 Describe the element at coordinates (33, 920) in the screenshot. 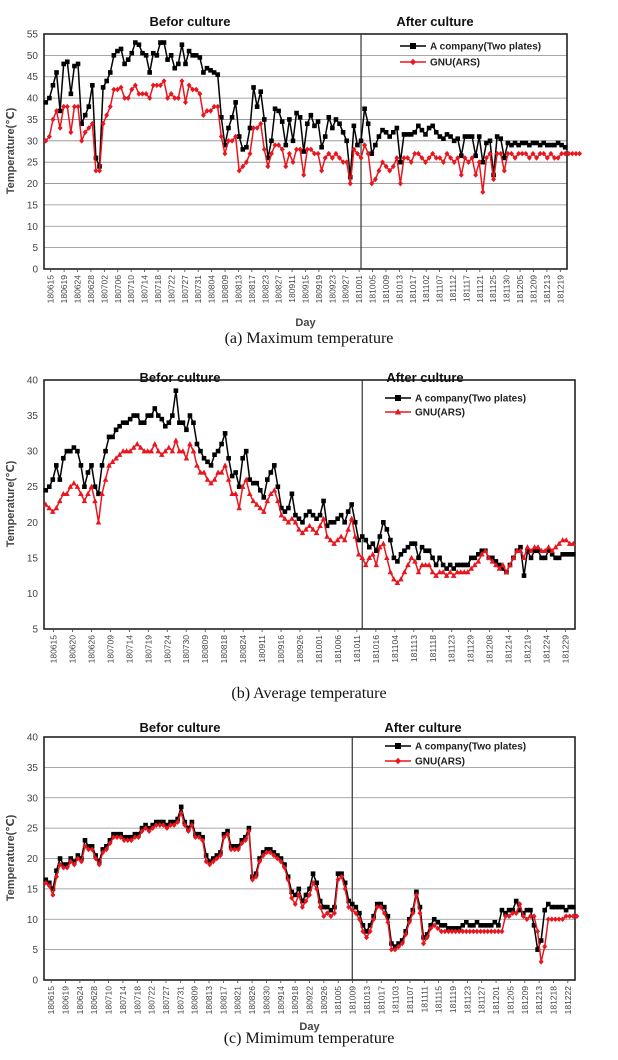

I see `y-tick-label: 10` at that location.